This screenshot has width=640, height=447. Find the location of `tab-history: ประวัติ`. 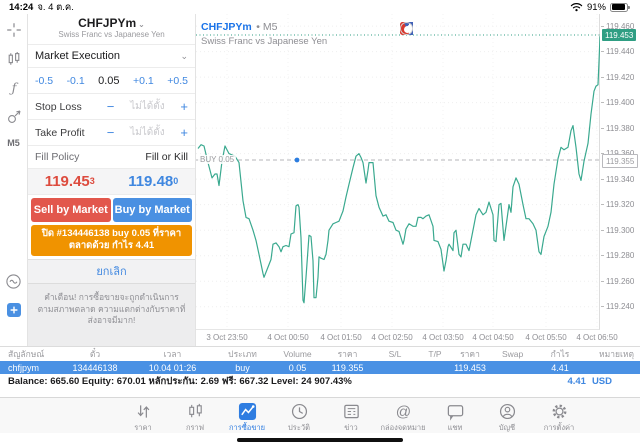

tab-history: ประวัติ is located at coordinates (299, 417).